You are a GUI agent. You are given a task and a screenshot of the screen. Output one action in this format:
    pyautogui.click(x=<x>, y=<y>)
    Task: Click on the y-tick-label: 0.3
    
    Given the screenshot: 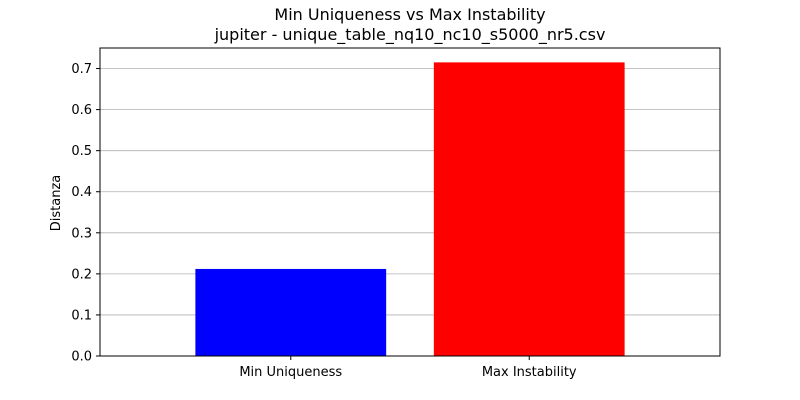 What is the action you would take?
    pyautogui.click(x=81, y=233)
    